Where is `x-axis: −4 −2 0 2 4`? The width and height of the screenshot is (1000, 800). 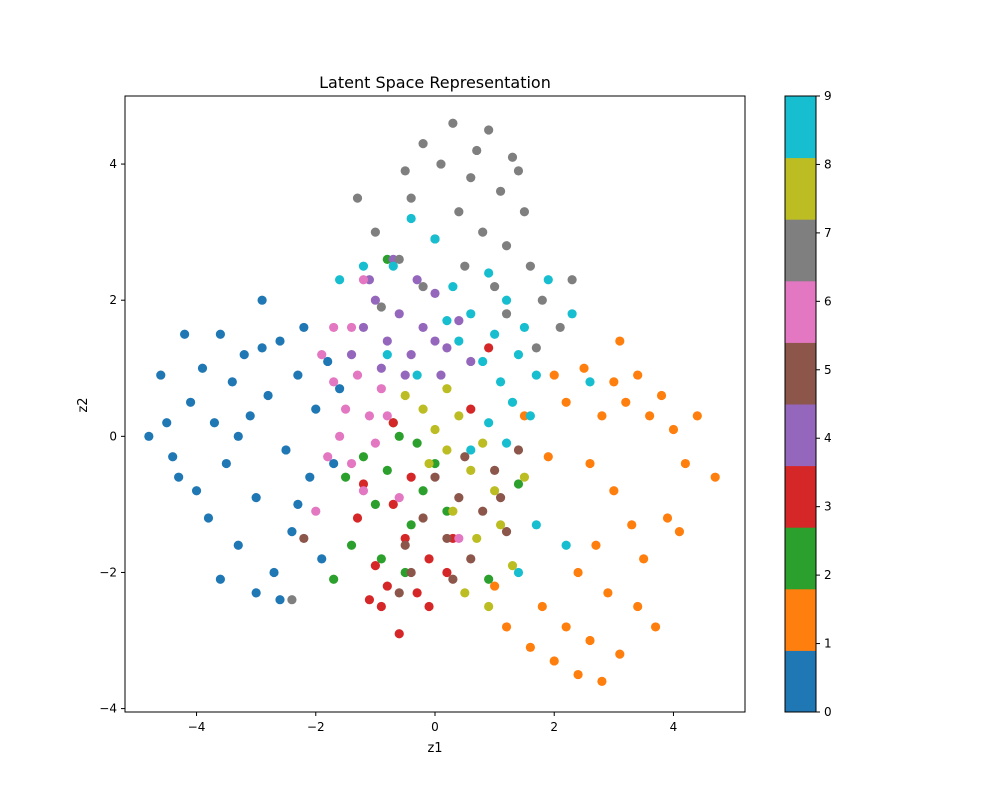 x-axis: −4 −2 0 2 4 is located at coordinates (433, 723).